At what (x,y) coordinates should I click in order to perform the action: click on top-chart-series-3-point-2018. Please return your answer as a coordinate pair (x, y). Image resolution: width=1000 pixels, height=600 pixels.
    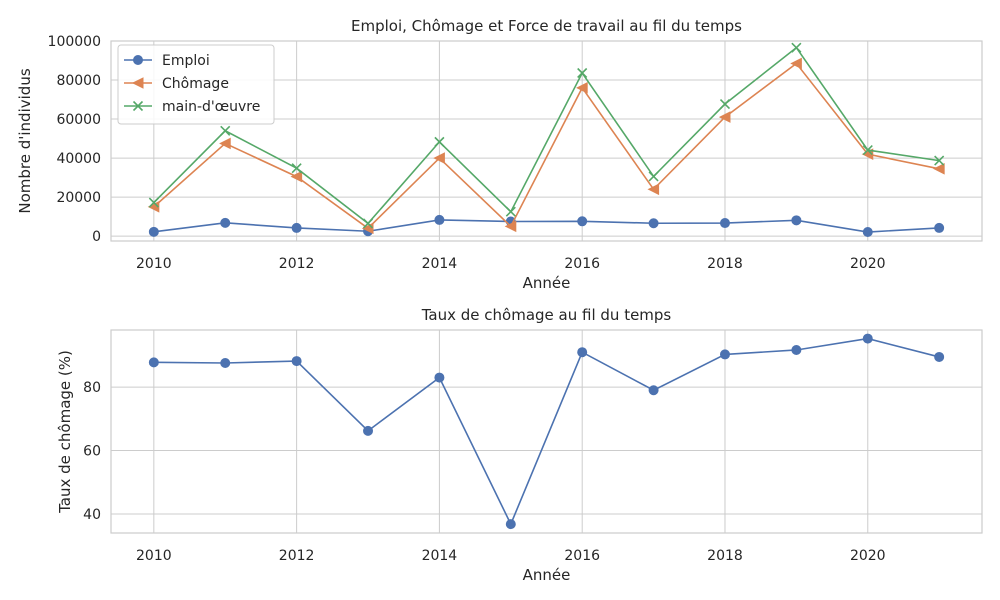
    Looking at the image, I should click on (725, 104).